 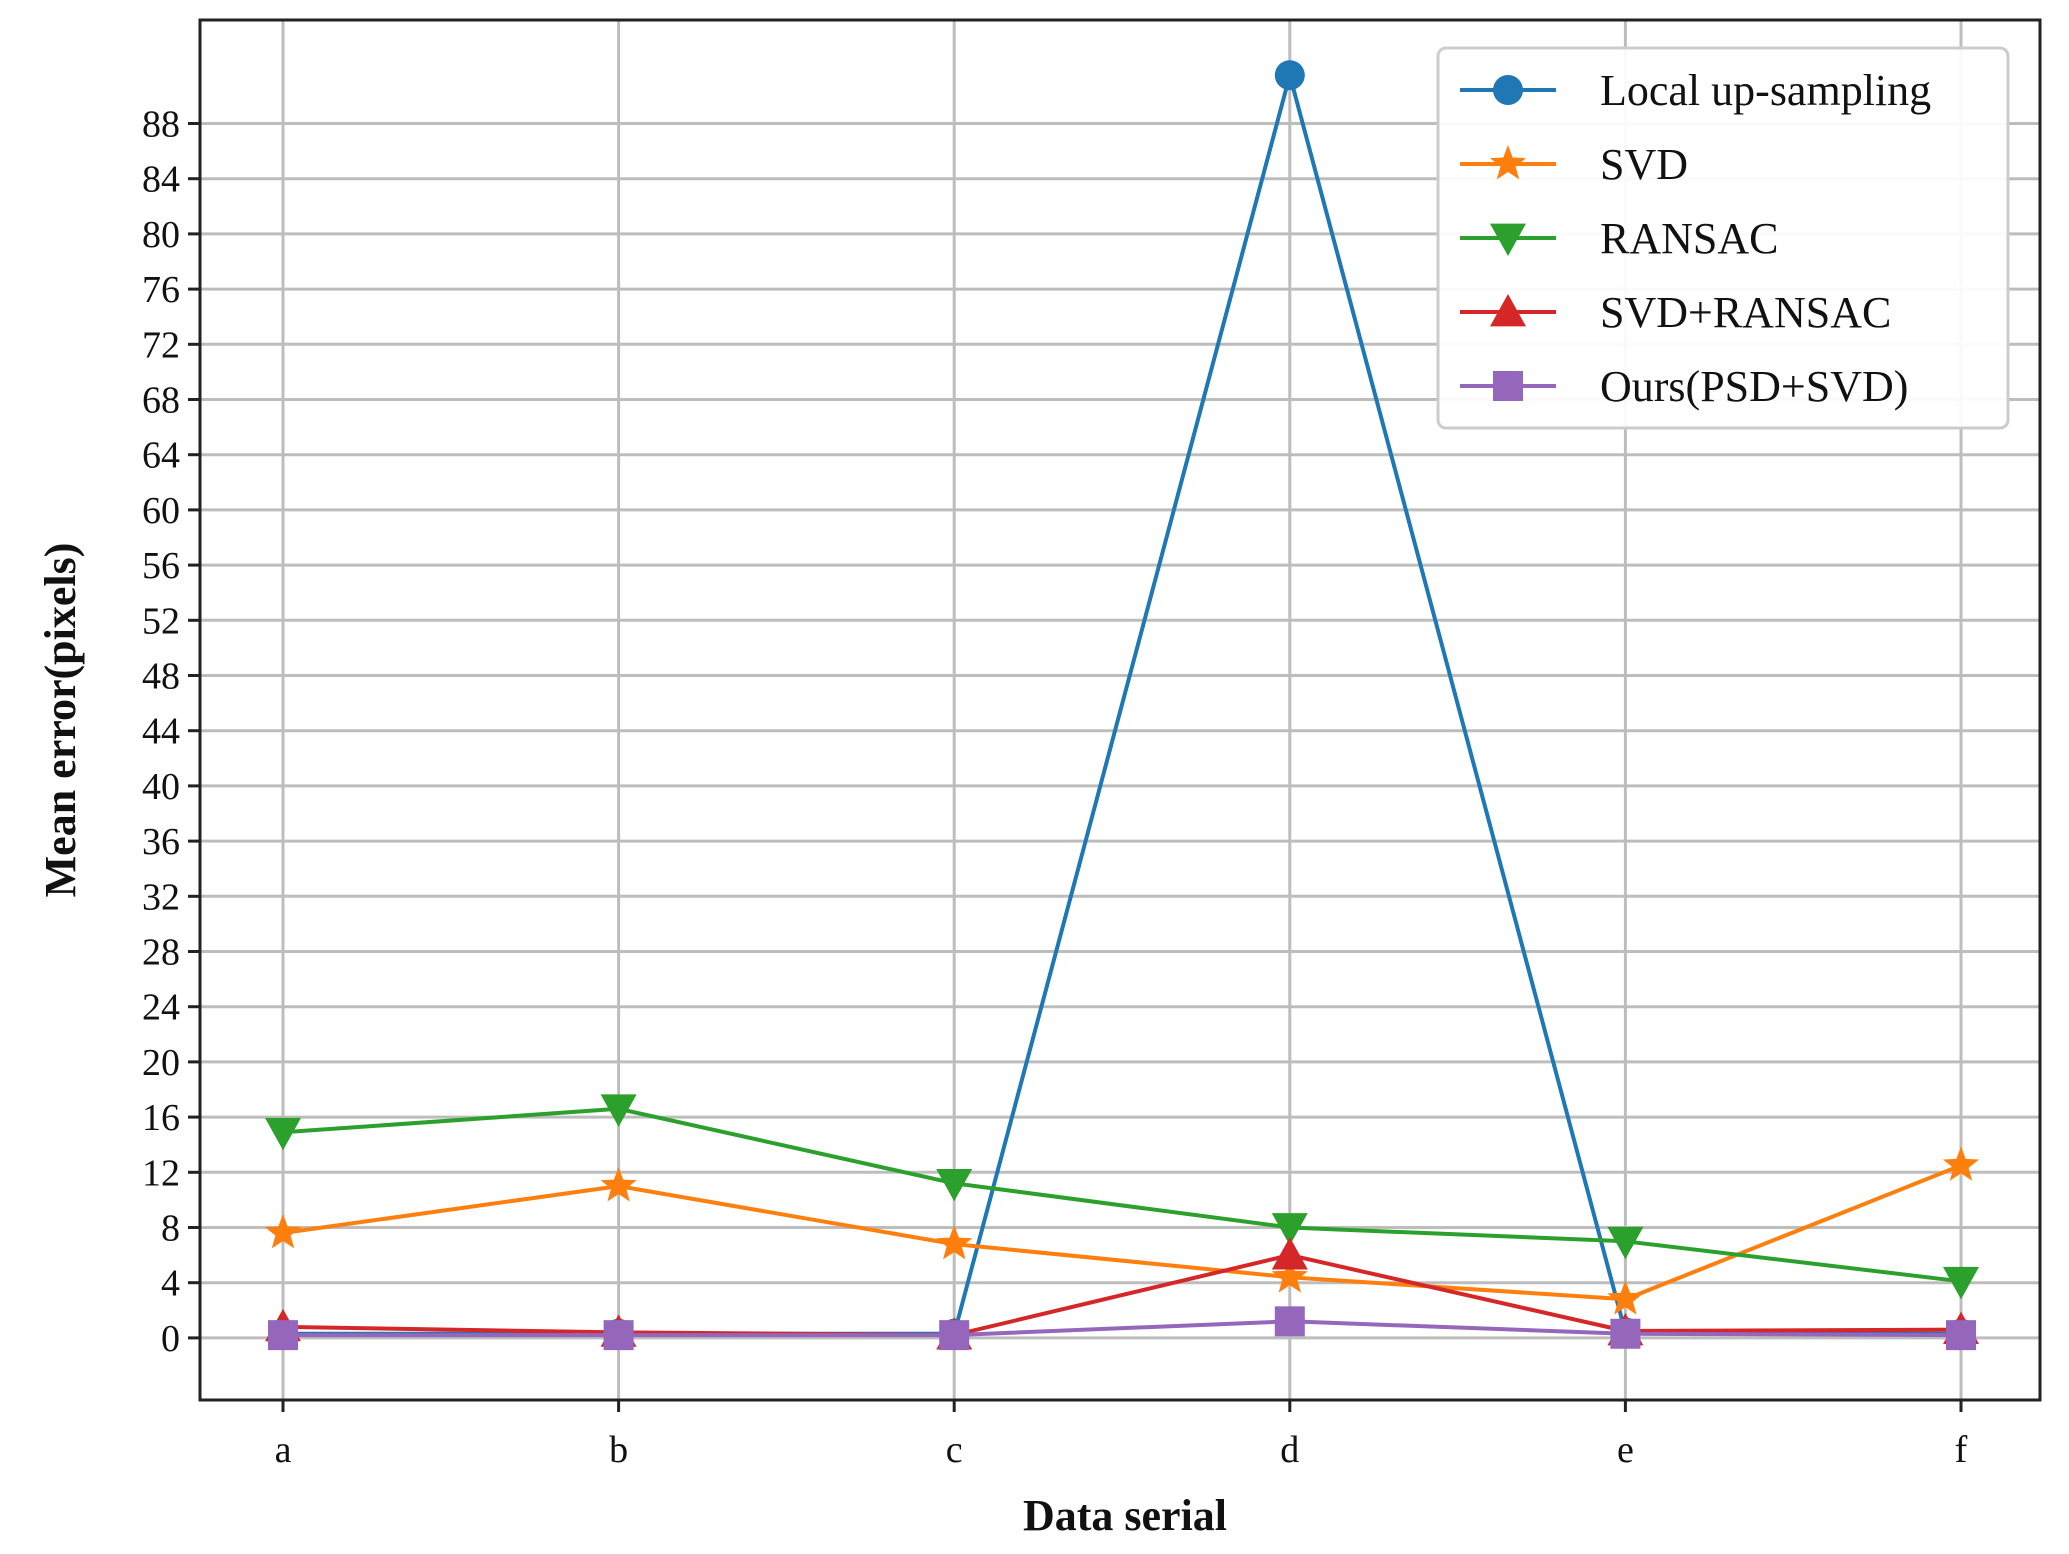 What do you see at coordinates (1508, 90) in the screenshot?
I see `legend-marker-local-up-sampling` at bounding box center [1508, 90].